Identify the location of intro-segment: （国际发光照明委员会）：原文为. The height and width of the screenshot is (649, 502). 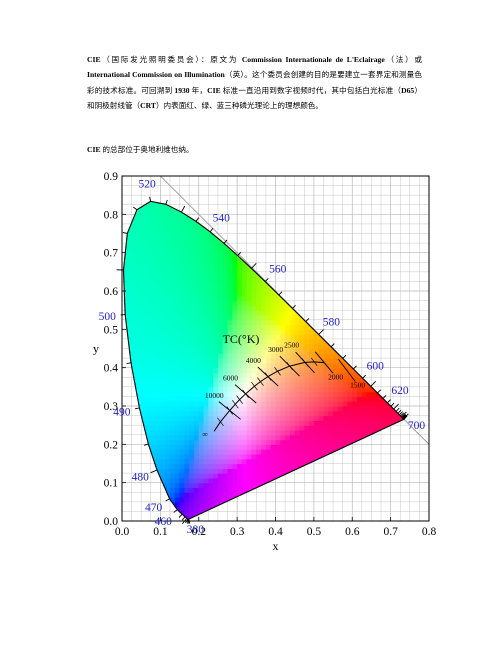
(171, 59).